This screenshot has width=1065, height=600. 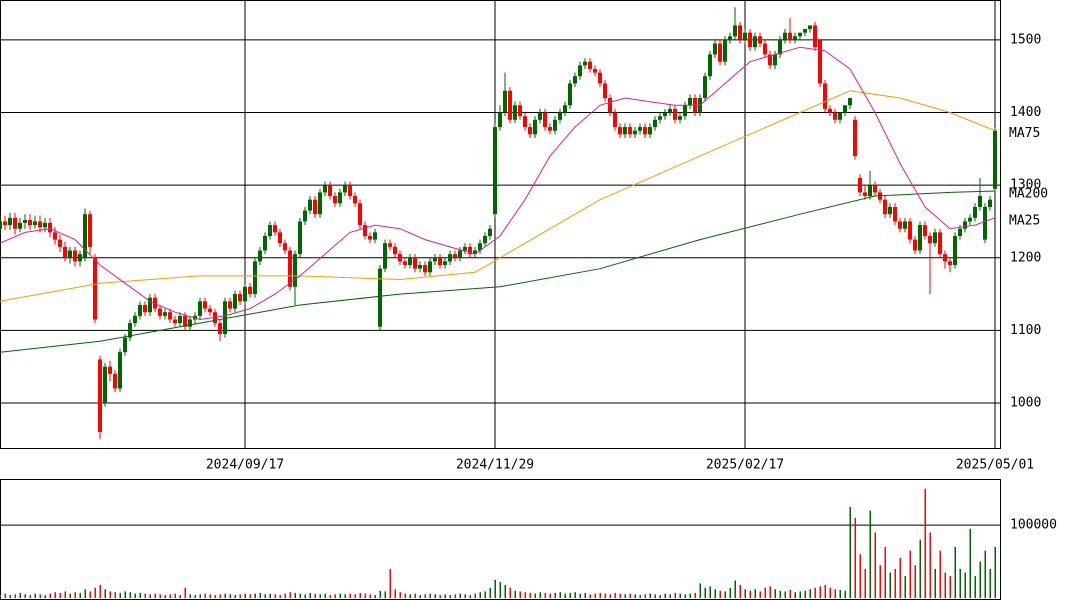 What do you see at coordinates (1024, 133) in the screenshot?
I see `ma-label: MA75` at bounding box center [1024, 133].